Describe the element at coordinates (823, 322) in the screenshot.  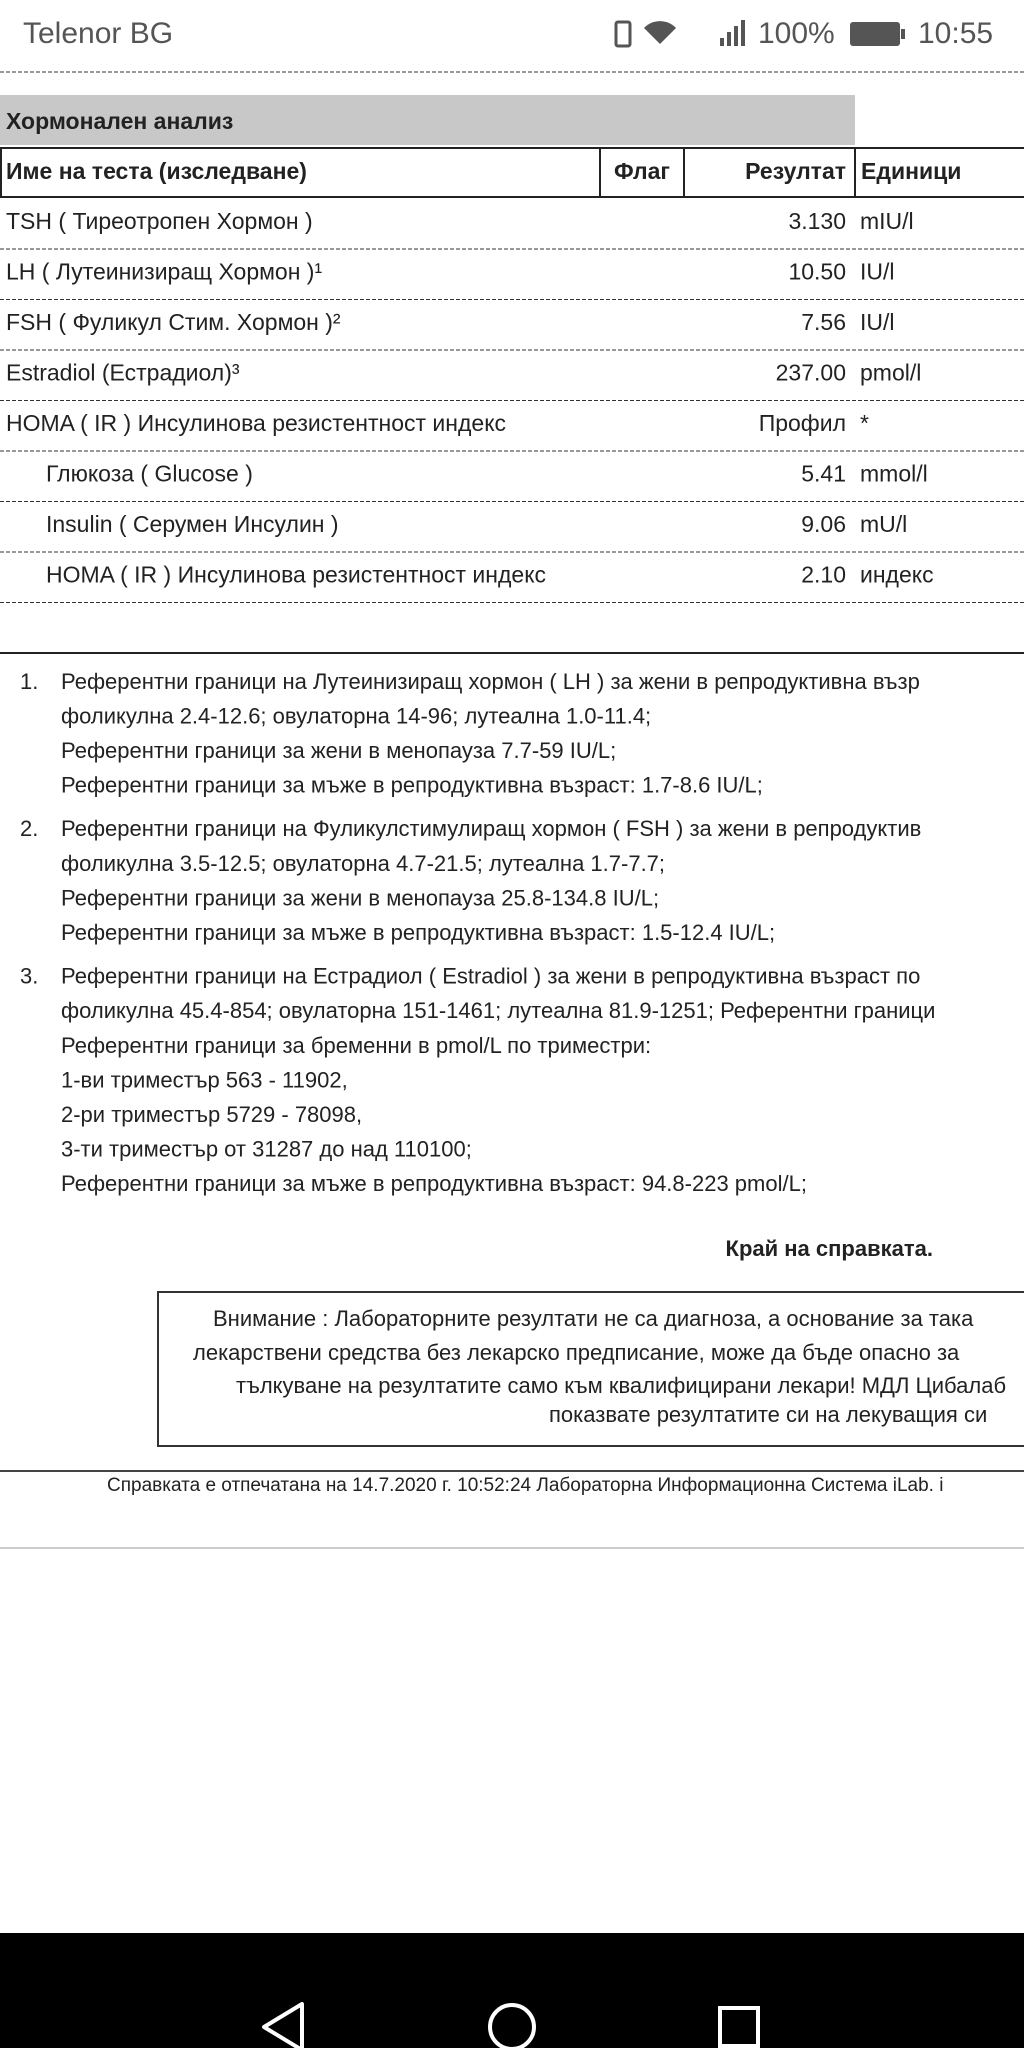
I see `test-result: 7.56` at that location.